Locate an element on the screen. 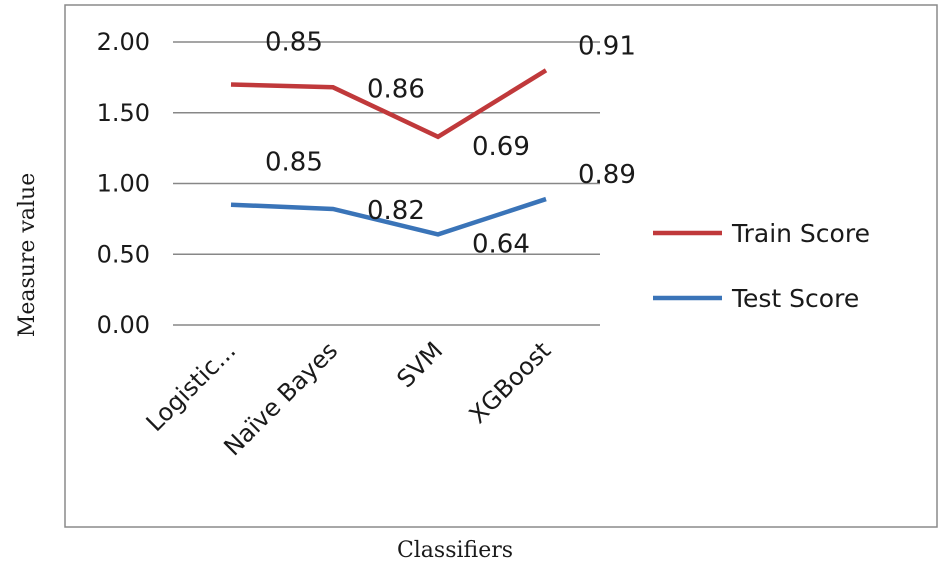 This screenshot has height=570, width=945. y-axis-tick-labels: 0.00 0.50 1.00 1.50 2.00 is located at coordinates (123, 183).